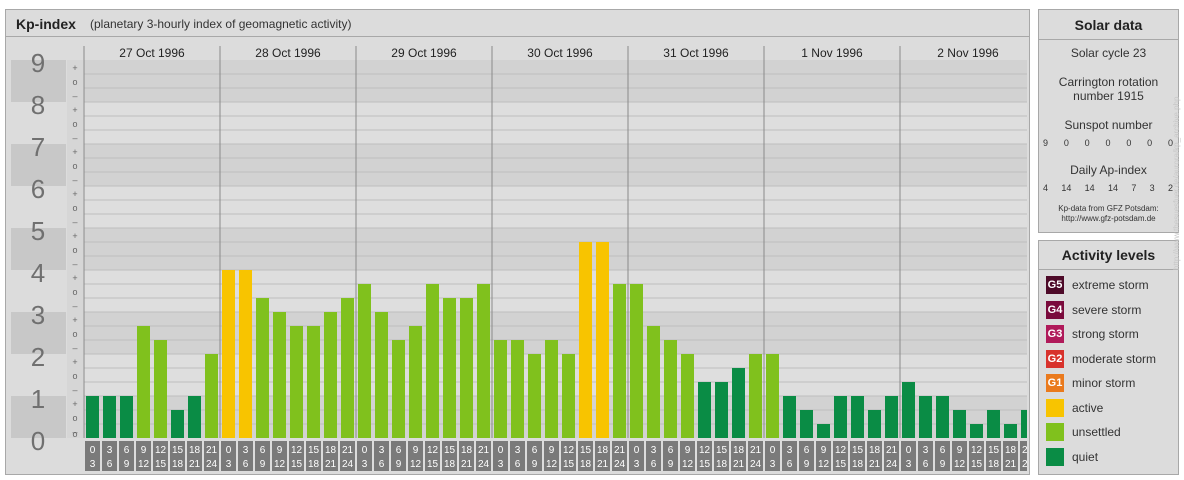  What do you see at coordinates (1105, 334) in the screenshot?
I see `legend-label: strong storm` at bounding box center [1105, 334].